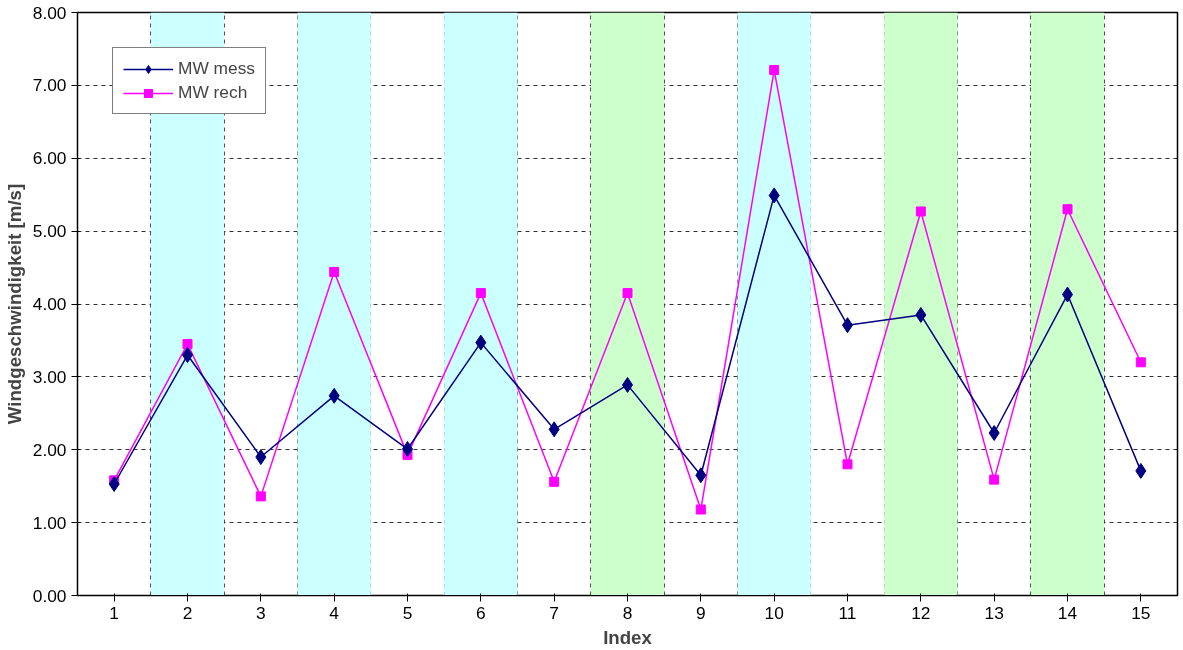  What do you see at coordinates (627, 612) in the screenshot?
I see `x-tick-label: 8` at bounding box center [627, 612].